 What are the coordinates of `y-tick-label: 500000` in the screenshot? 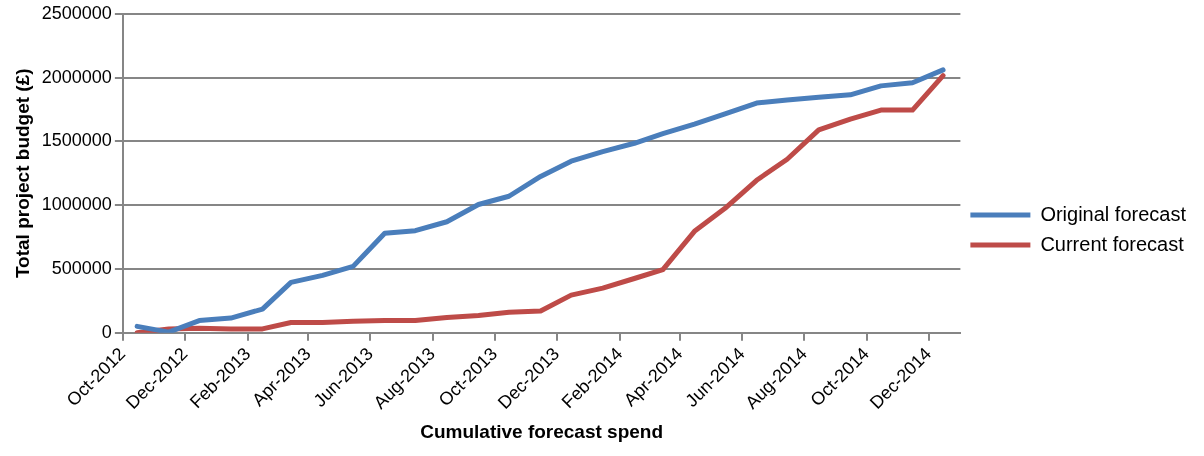 It's located at (81, 267).